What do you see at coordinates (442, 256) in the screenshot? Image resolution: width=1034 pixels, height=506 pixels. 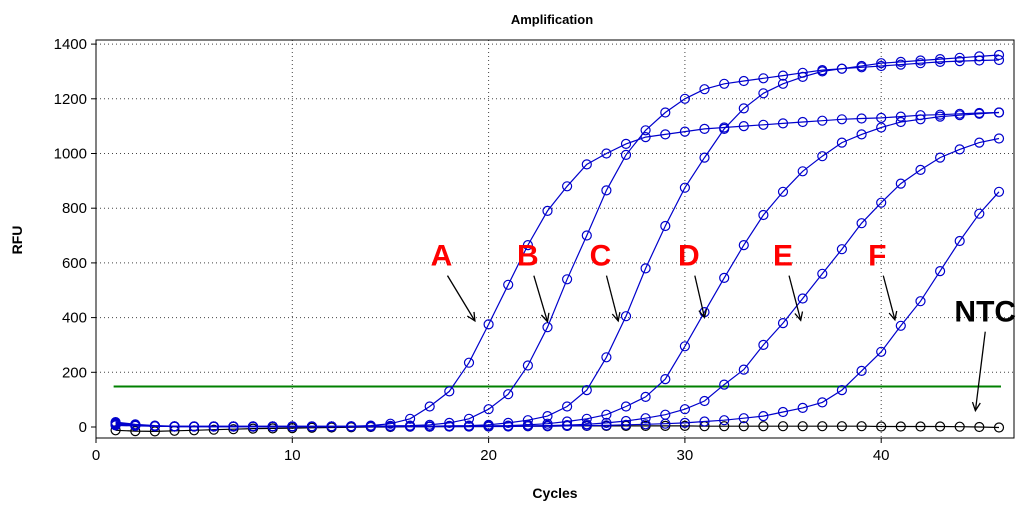 I see `label-a: A` at bounding box center [442, 256].